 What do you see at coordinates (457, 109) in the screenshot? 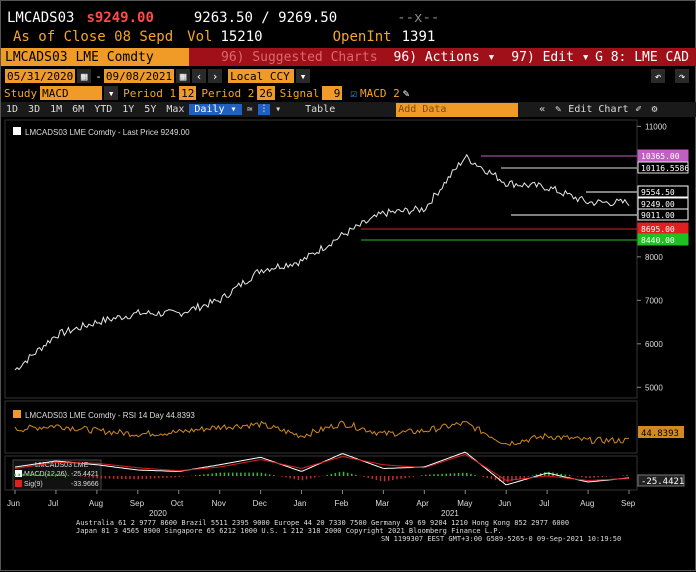
I see `add-data-input: Add Data` at bounding box center [457, 109].